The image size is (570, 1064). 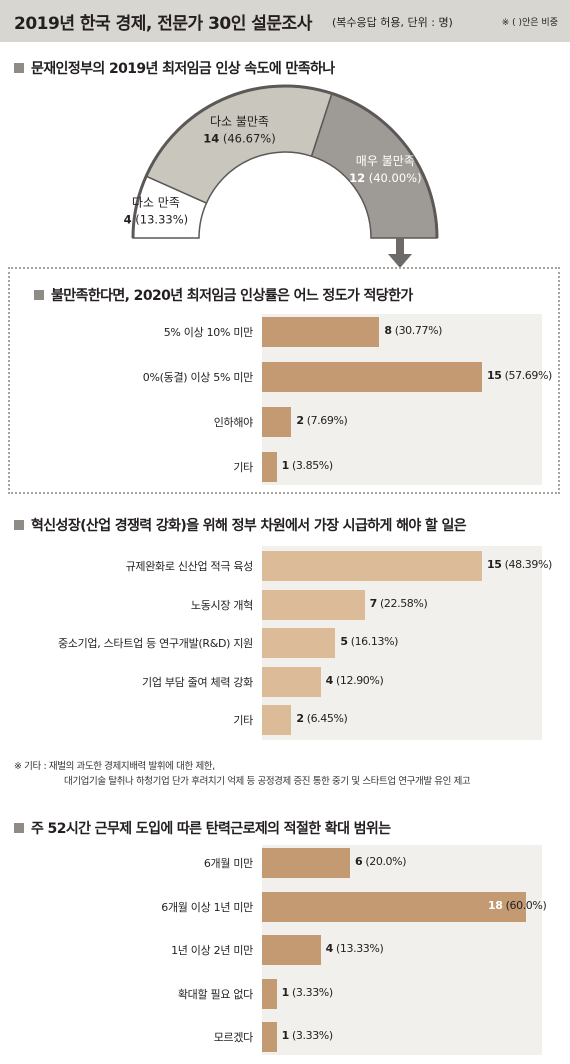 What do you see at coordinates (221, 605) in the screenshot?
I see `category-label: 노동시장 개혁` at bounding box center [221, 605].